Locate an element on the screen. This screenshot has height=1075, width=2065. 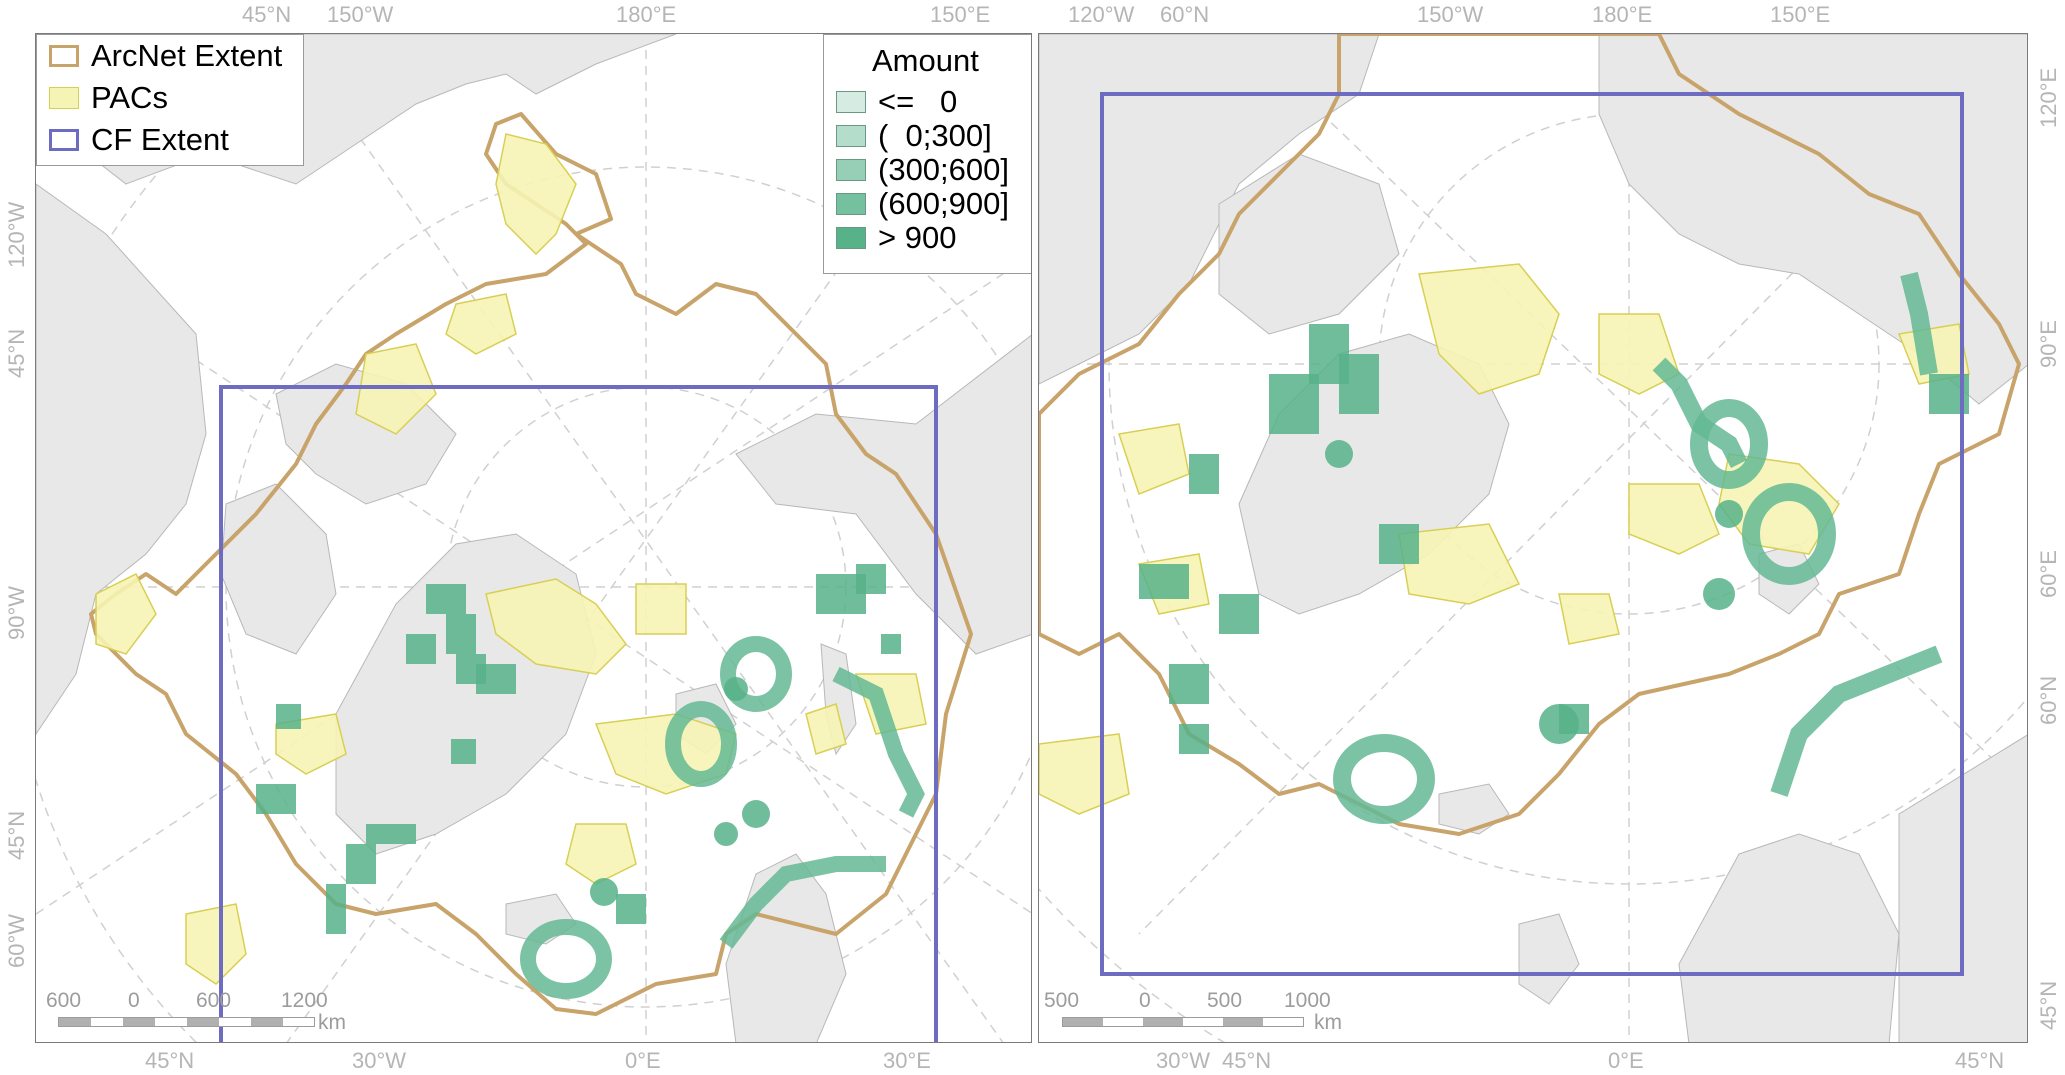
left-scale-bar: 600 0 600 1200 km is located at coordinates (206, 1014).